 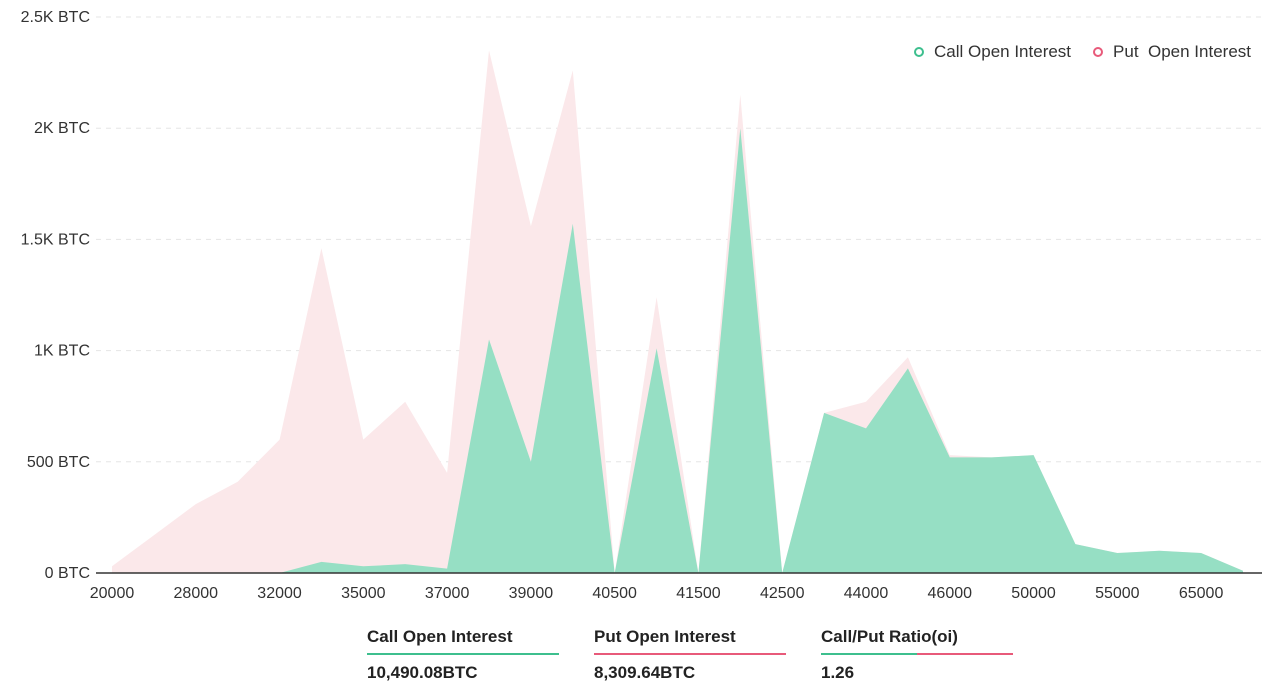 What do you see at coordinates (1033, 593) in the screenshot?
I see `x-tick-label: 50000` at bounding box center [1033, 593].